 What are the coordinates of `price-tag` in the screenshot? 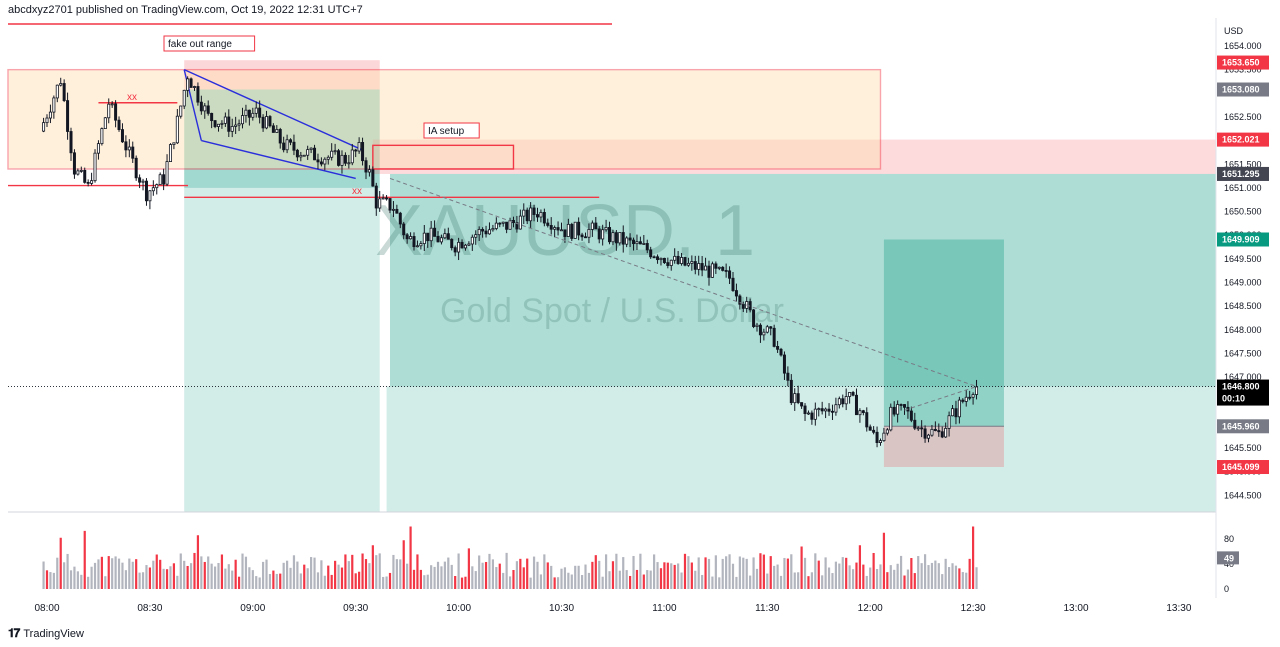 It's located at (1243, 467).